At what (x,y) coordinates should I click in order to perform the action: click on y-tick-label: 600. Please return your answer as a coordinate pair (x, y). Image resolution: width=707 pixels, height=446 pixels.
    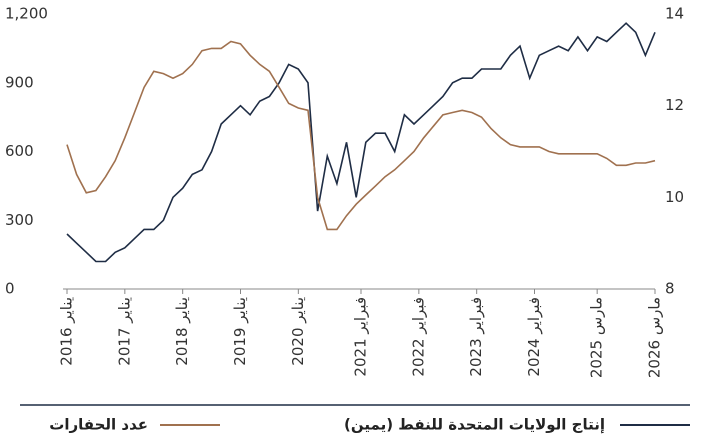
    Looking at the image, I should click on (19, 151).